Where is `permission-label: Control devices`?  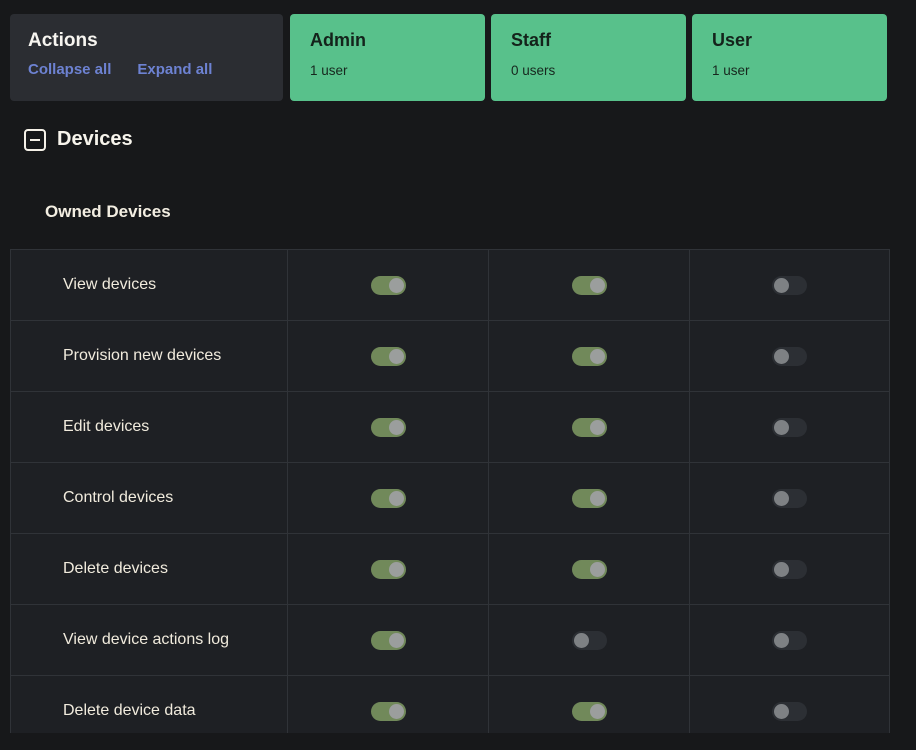
permission-label: Control devices is located at coordinates (118, 497).